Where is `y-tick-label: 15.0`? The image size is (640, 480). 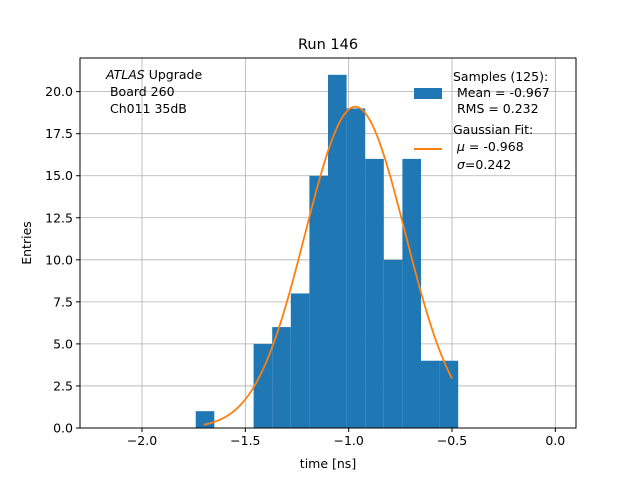
y-tick-label: 15.0 is located at coordinates (59, 175).